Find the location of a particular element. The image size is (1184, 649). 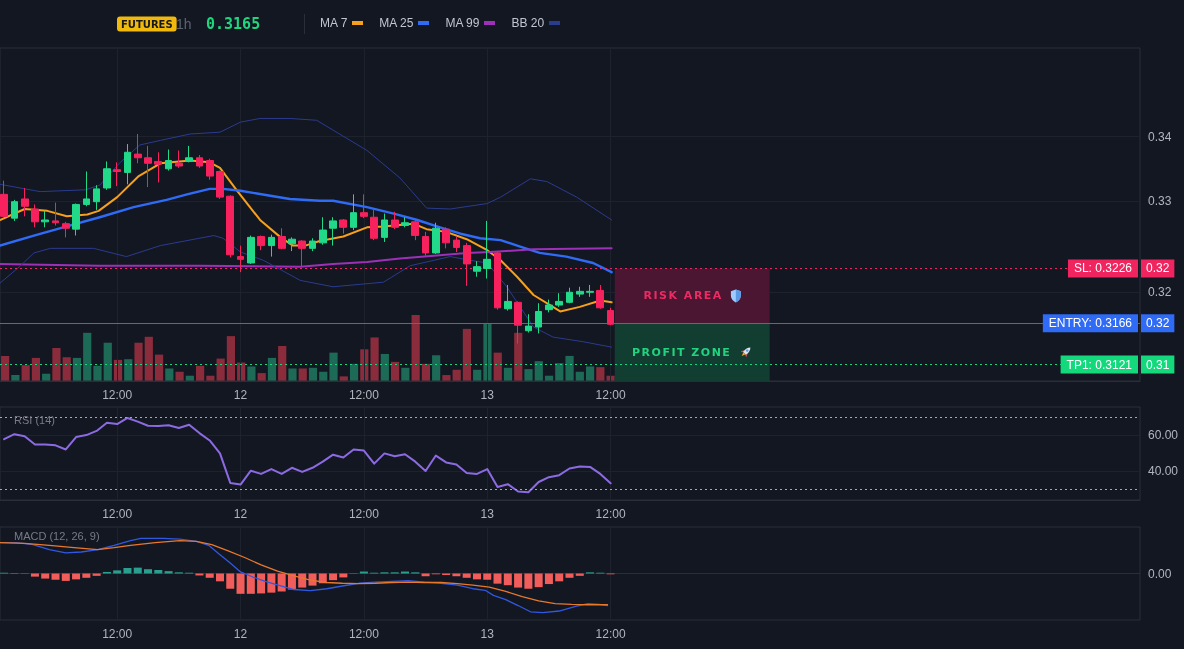

text: FUTURES is located at coordinates (147, 24).